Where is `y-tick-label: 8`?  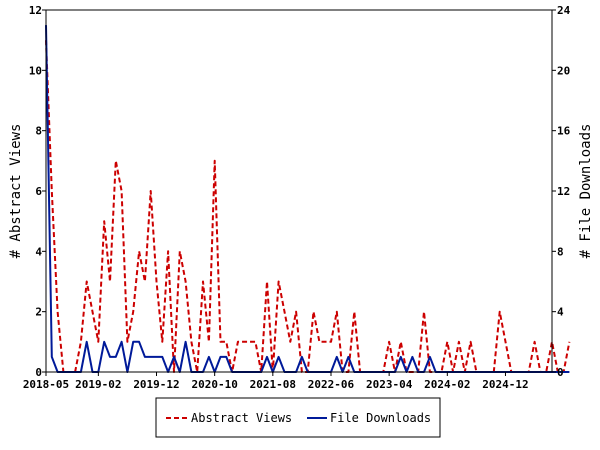 y-tick-label: 8 is located at coordinates (38, 131).